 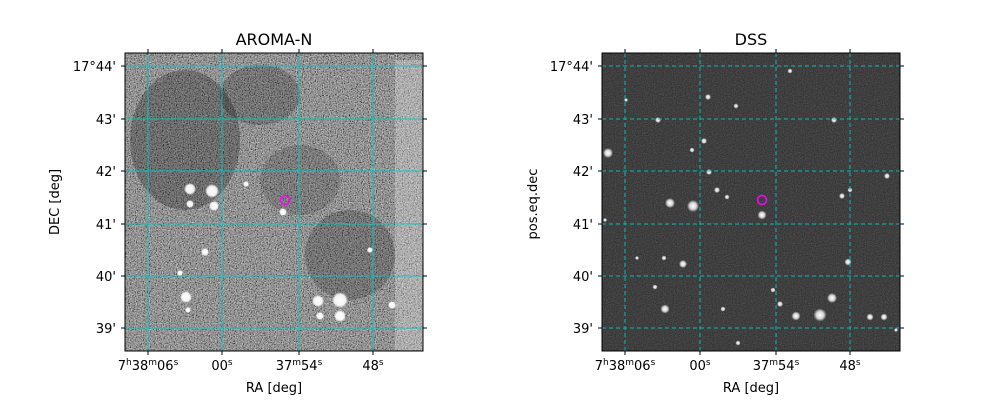 I want to click on panel-title: AROMA-N, so click(x=274, y=39).